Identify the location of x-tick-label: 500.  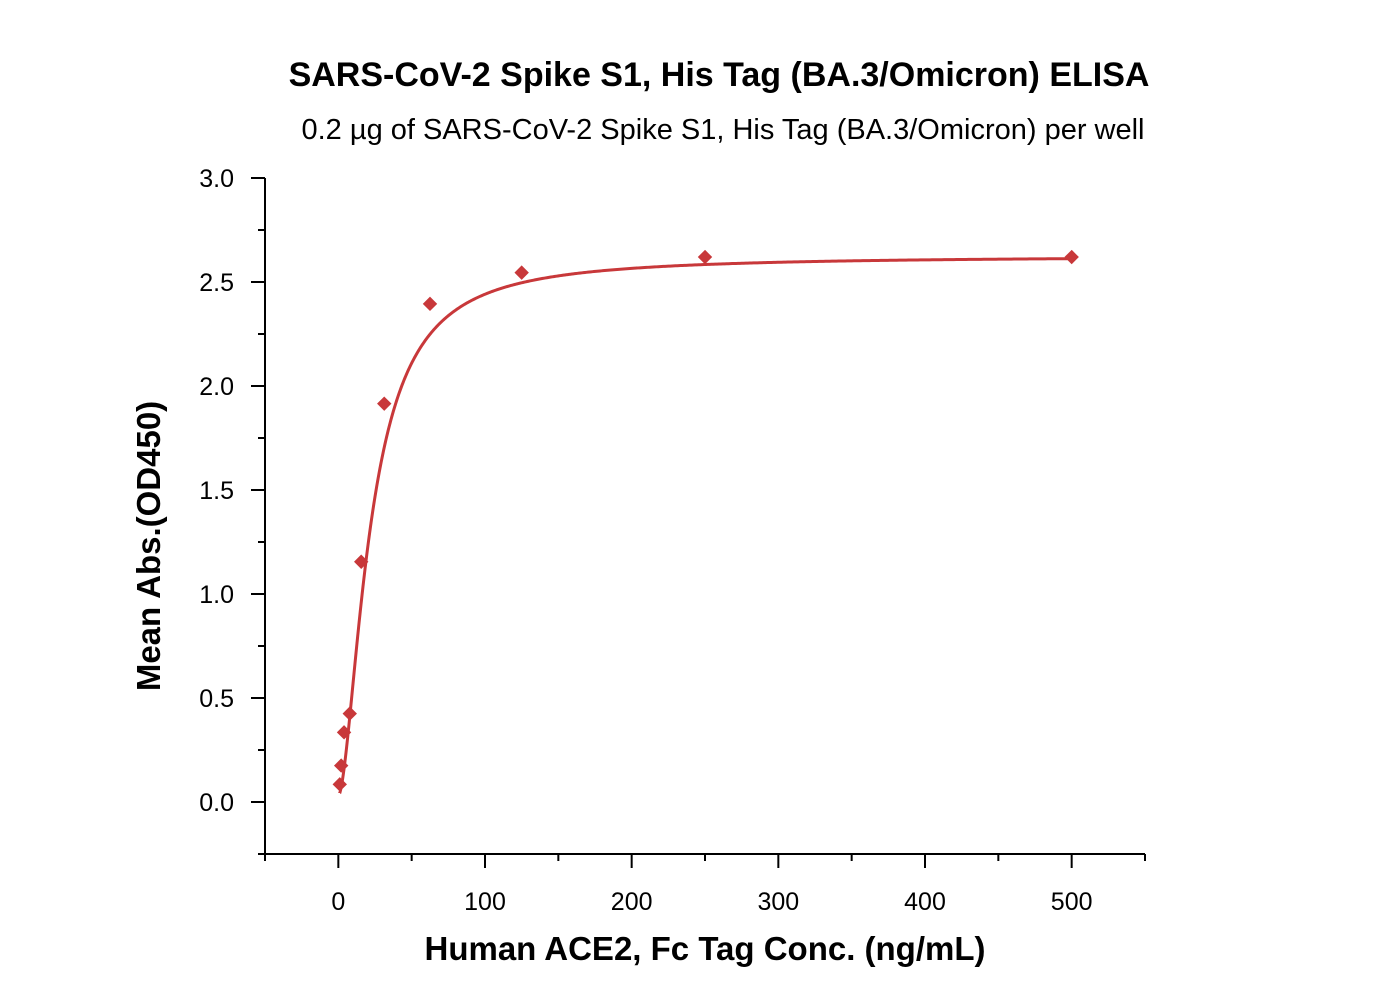
(1072, 902).